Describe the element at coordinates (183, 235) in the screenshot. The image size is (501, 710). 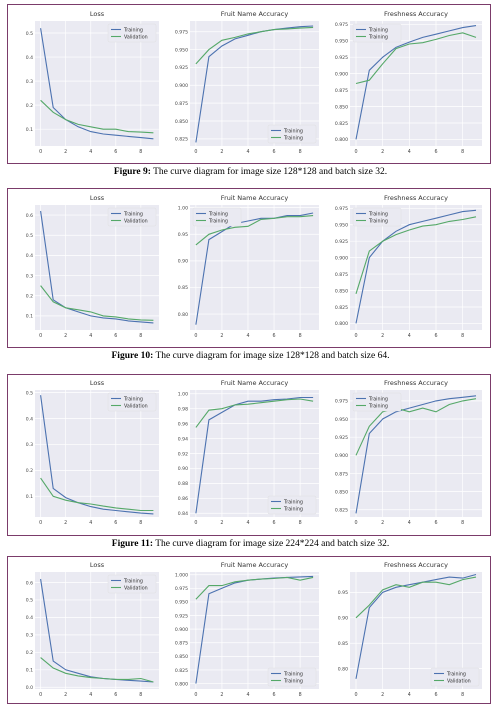
I see `y-tick-label: 0.95` at that location.